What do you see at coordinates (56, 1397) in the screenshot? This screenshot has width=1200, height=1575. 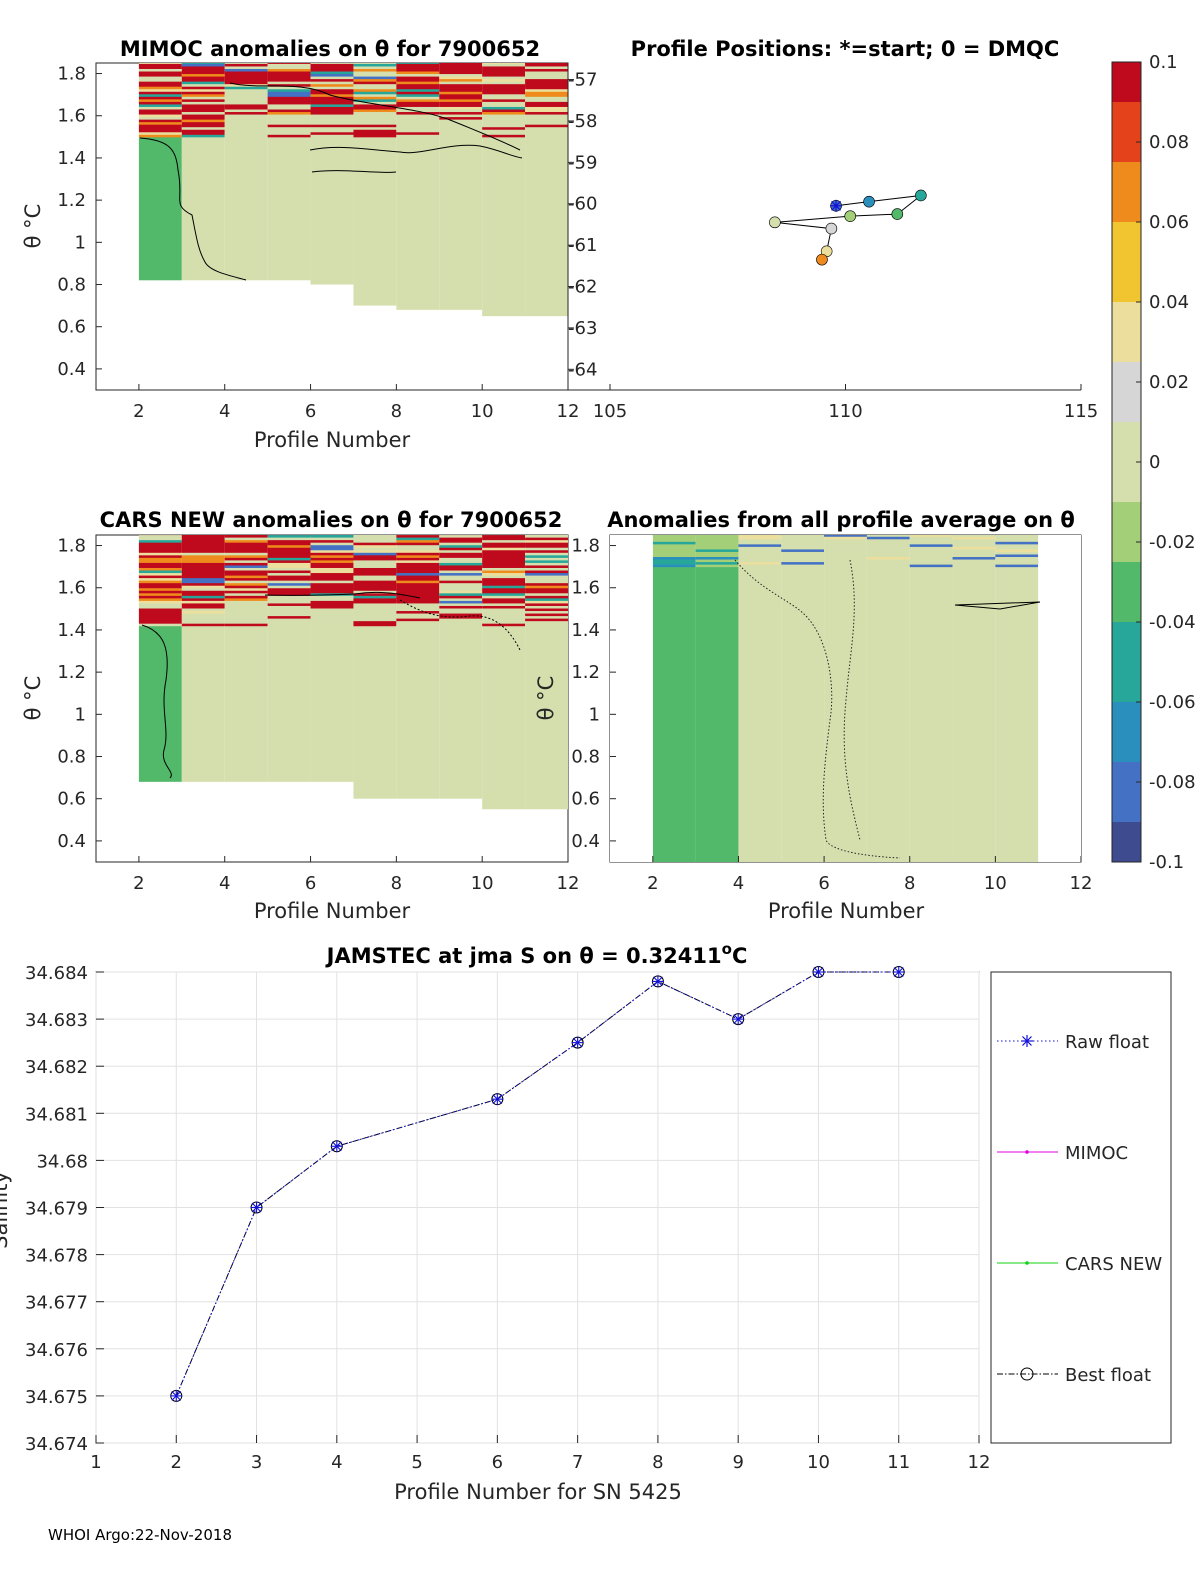 I see `salinity-y-tick-label: 34.675` at bounding box center [56, 1397].